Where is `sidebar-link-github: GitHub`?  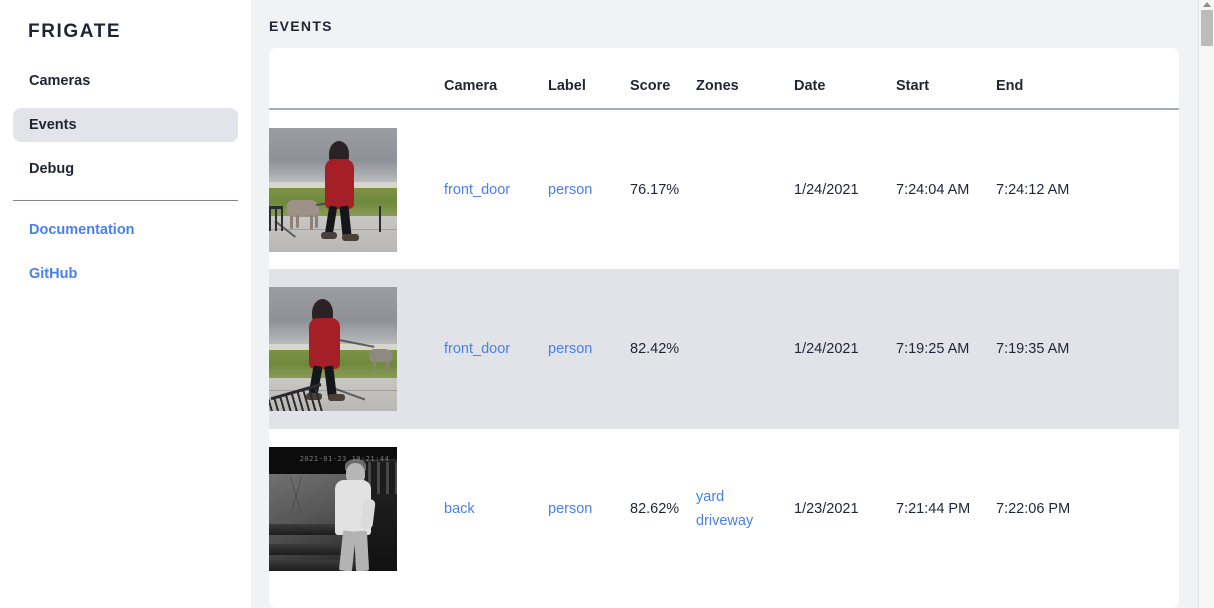 sidebar-link-github: GitHub is located at coordinates (53, 274).